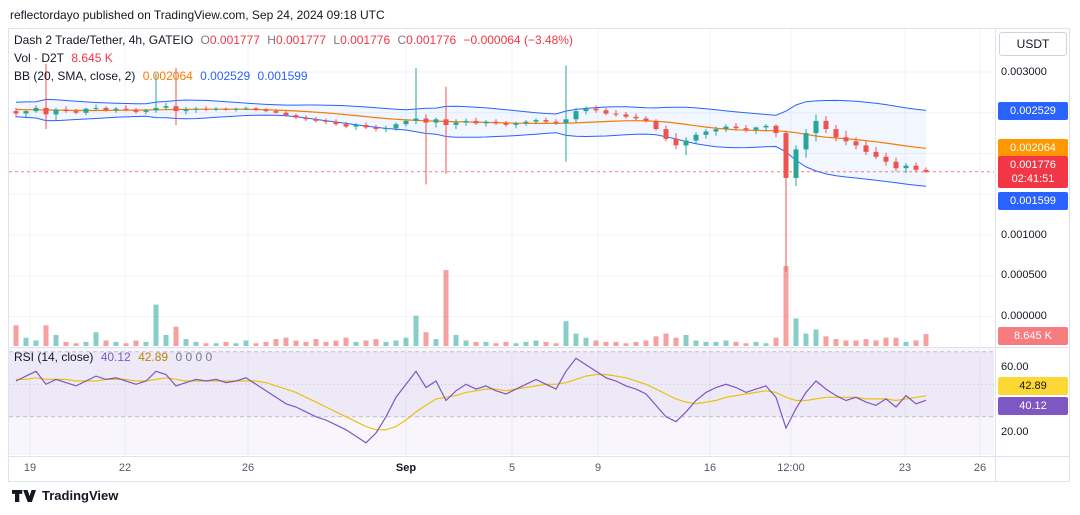 The width and height of the screenshot is (1080, 515). Describe the element at coordinates (194, 357) in the screenshot. I see `rsi-hidden-values: 0 0 0 0` at that location.